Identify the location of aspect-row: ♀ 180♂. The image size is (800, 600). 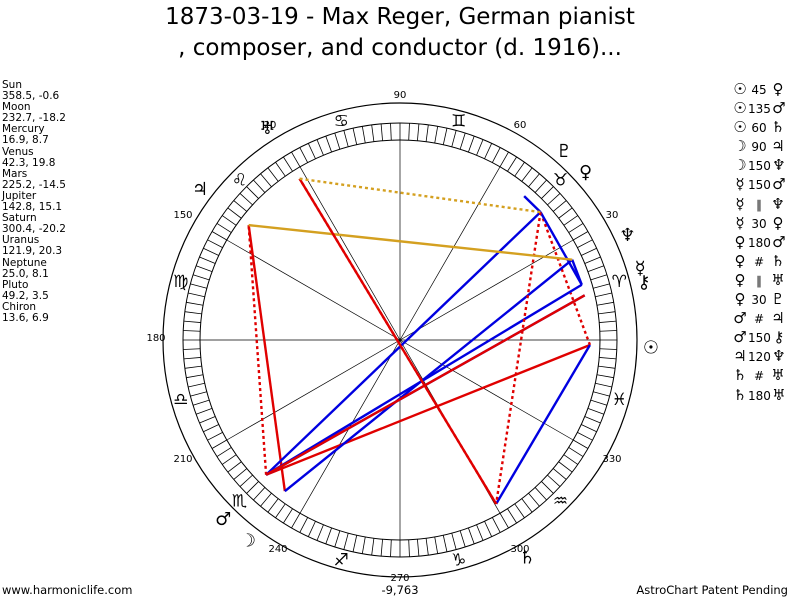
(759, 242).